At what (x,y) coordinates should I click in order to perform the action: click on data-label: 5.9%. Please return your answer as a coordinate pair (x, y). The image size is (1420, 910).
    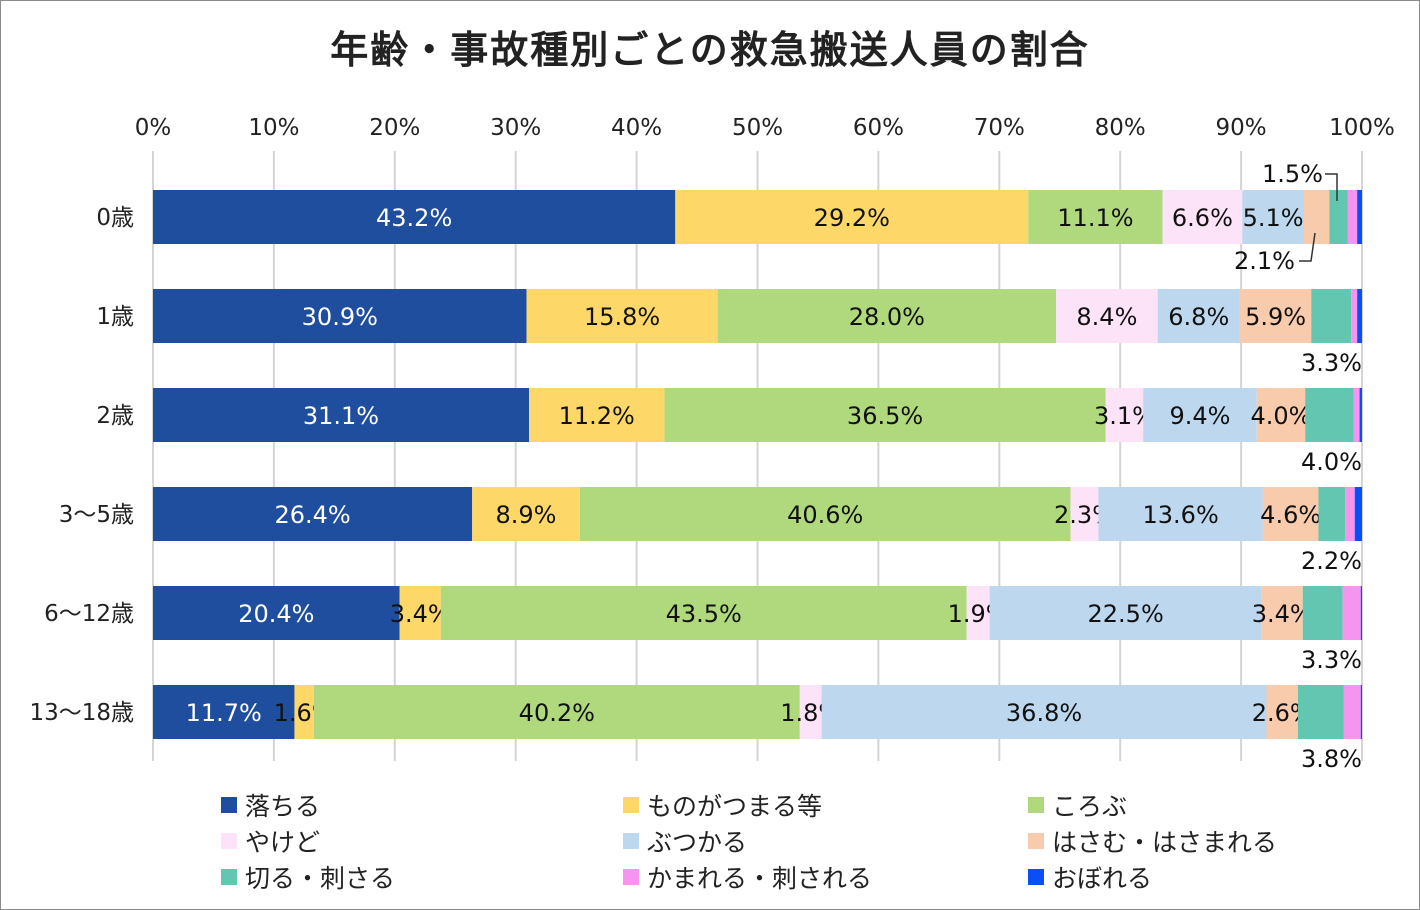
    Looking at the image, I should click on (1275, 317).